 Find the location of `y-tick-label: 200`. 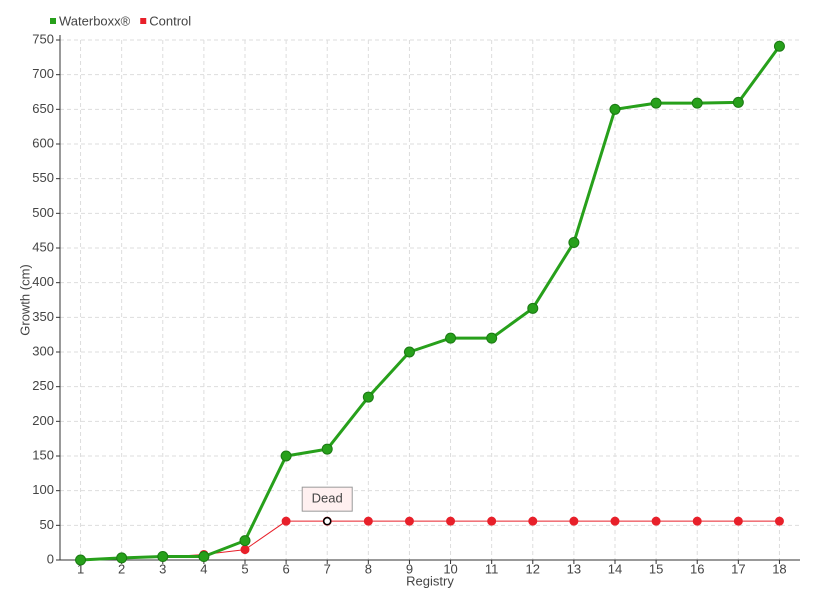

y-tick-label: 200 is located at coordinates (43, 420).